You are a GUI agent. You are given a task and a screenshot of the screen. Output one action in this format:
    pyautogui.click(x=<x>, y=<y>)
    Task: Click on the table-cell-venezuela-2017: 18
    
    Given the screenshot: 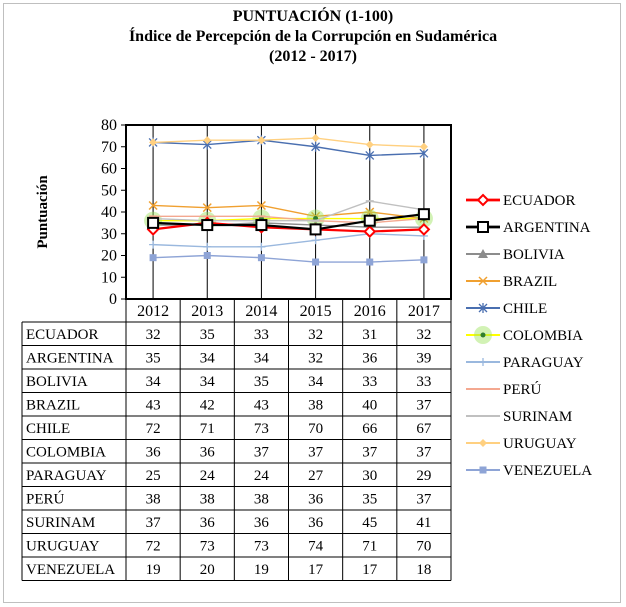 What is the action you would take?
    pyautogui.click(x=423, y=570)
    